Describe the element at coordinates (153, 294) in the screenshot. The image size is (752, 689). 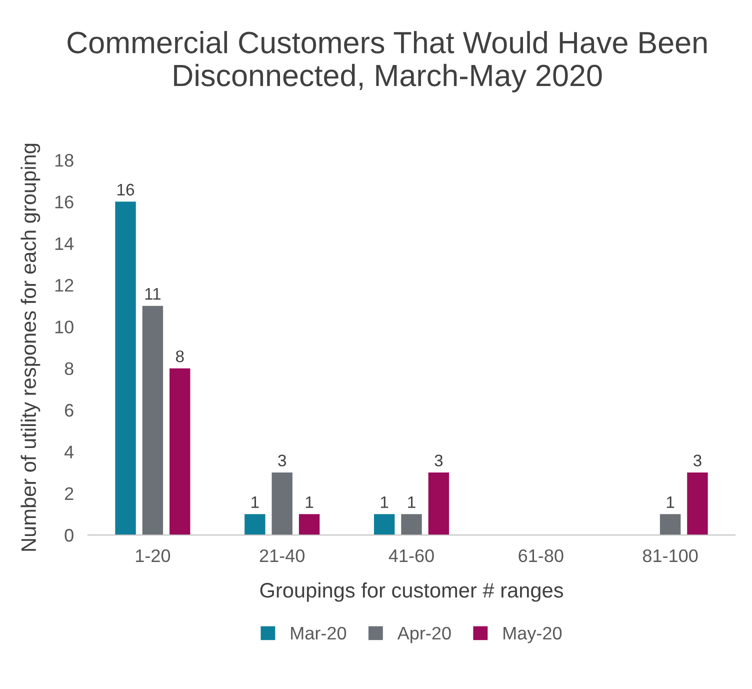
I see `data-label: 11` at that location.